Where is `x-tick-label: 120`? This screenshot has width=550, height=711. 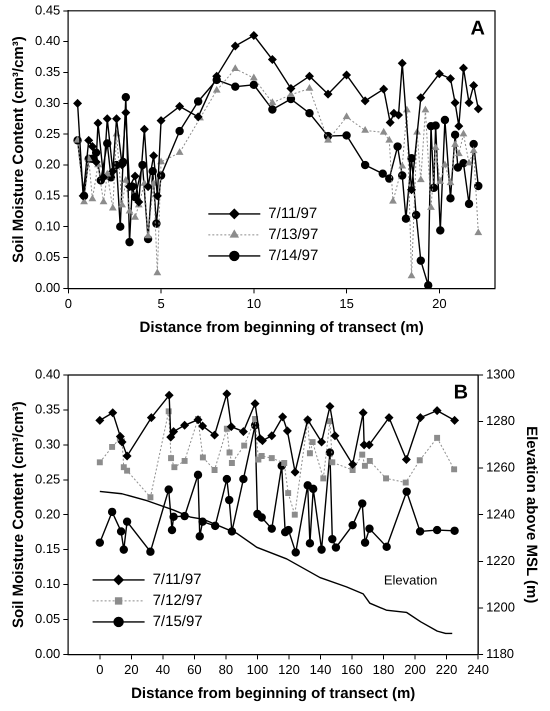 x-tick-label: 120 is located at coordinates (289, 669).